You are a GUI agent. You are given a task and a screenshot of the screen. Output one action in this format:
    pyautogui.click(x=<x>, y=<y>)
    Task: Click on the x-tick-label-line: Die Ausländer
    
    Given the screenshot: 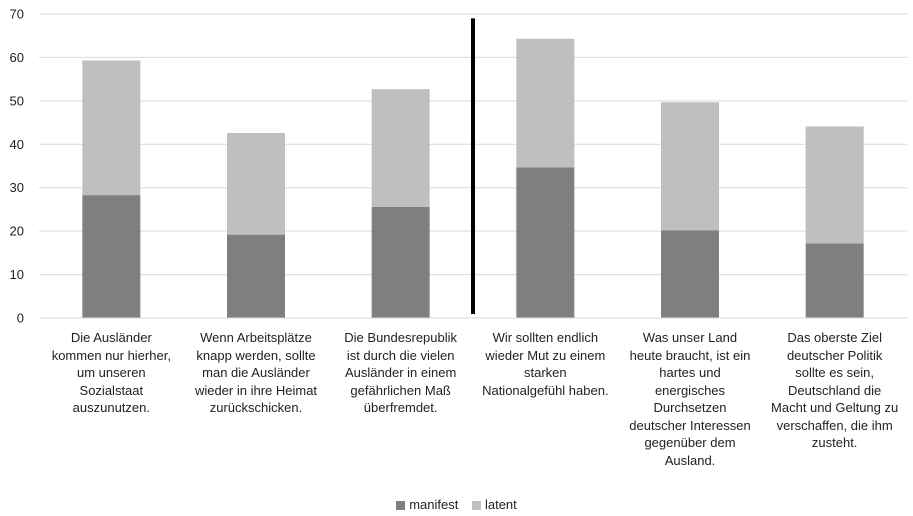 What is the action you would take?
    pyautogui.click(x=111, y=337)
    